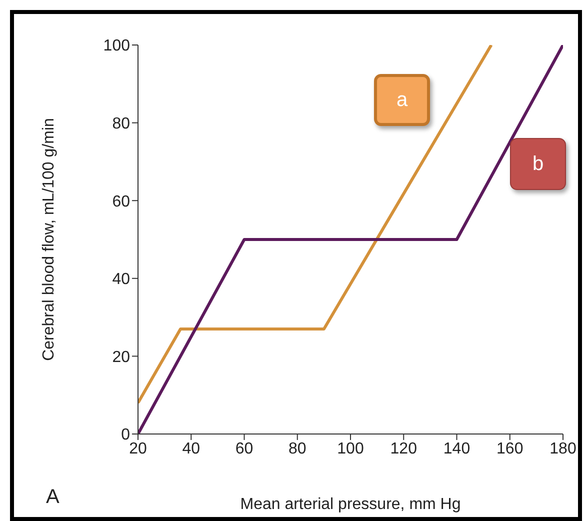  I want to click on series-label: a, so click(402, 100).